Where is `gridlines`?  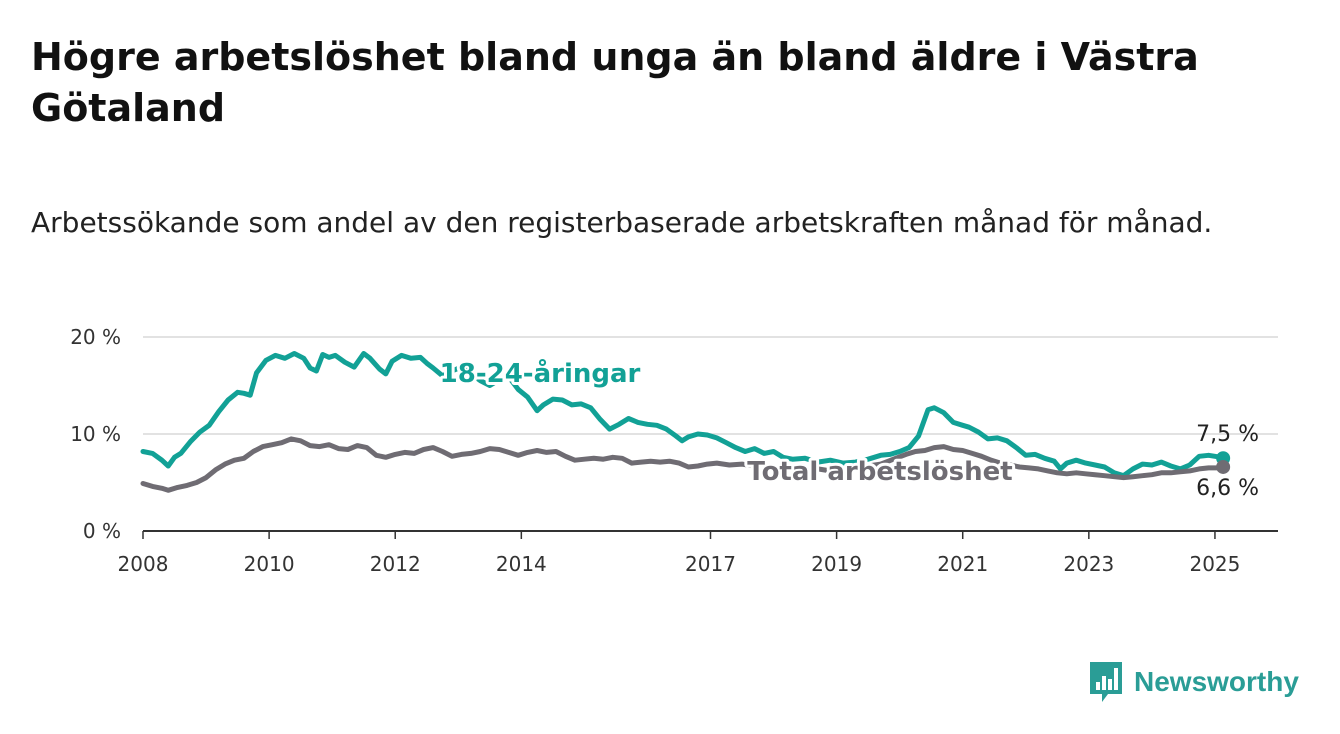
gridlines is located at coordinates (710, 385).